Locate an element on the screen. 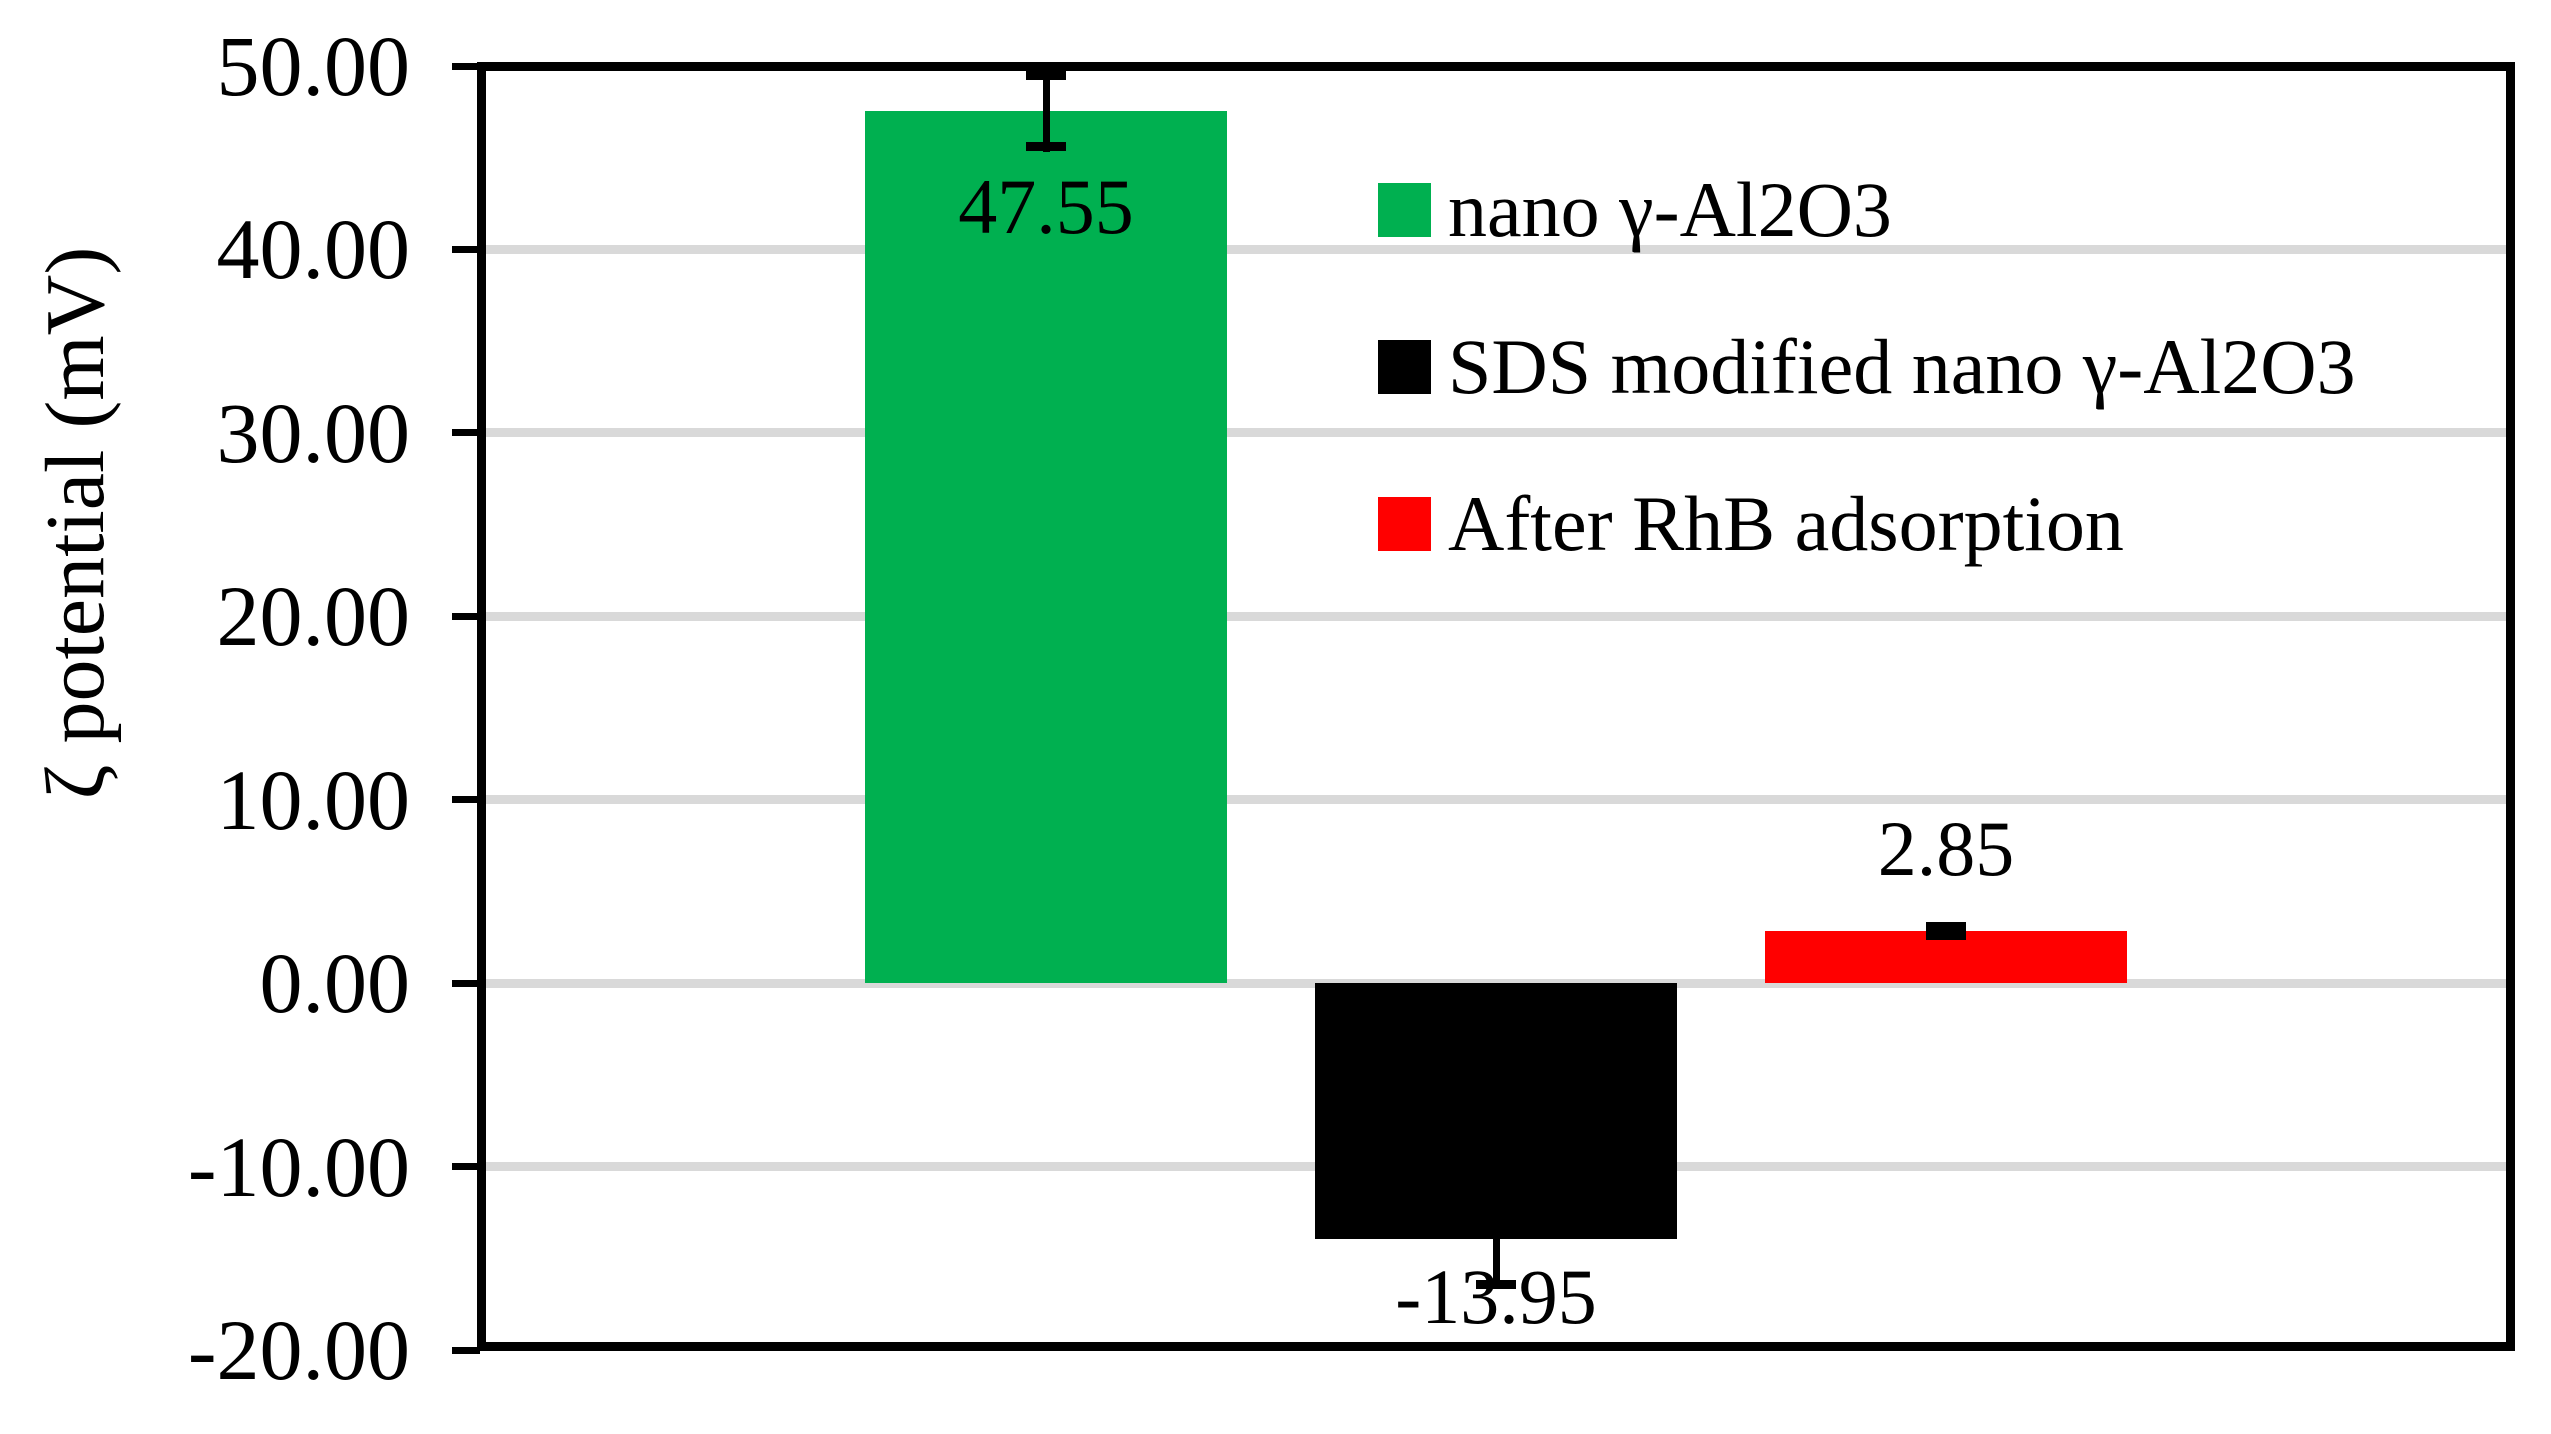 Image resolution: width=2551 pixels, height=1434 pixels. legend-label: SDS modified nano γ-Al2O3 is located at coordinates (1902, 366).